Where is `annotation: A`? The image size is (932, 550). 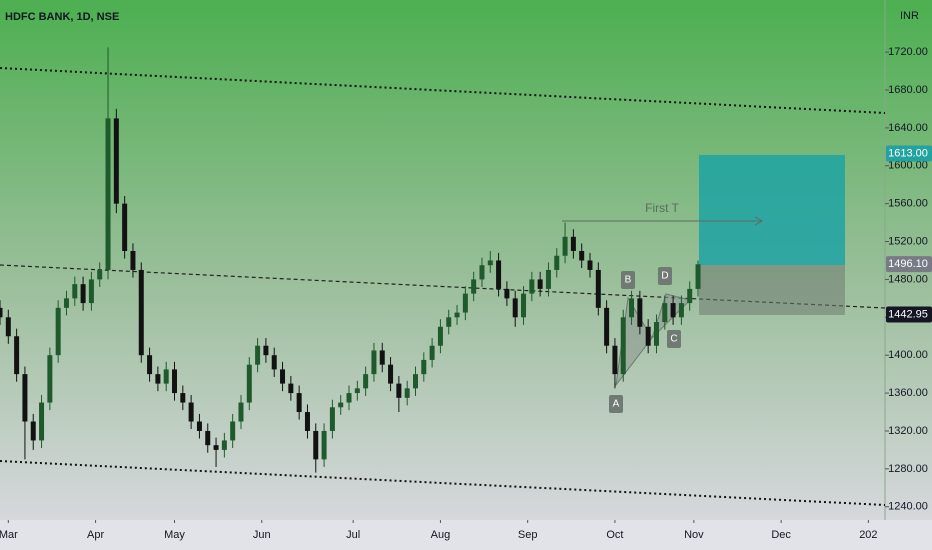
annotation: A is located at coordinates (616, 404).